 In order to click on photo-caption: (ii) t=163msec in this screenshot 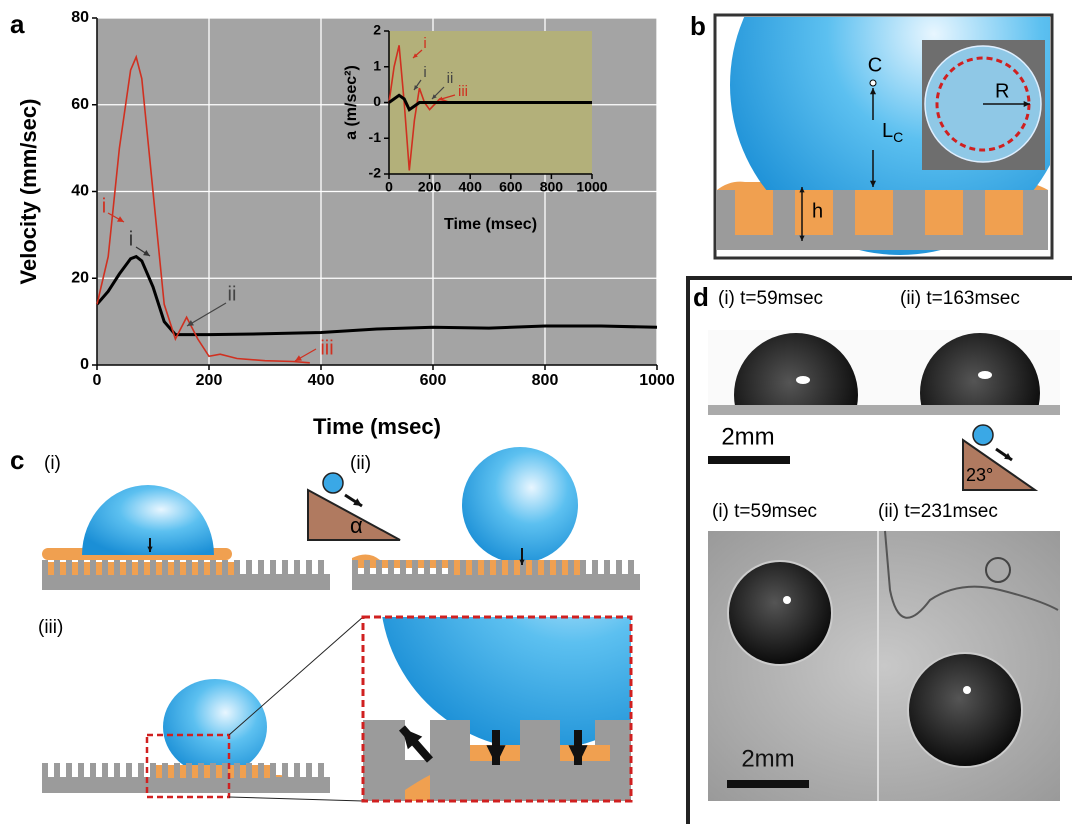, I will do `click(960, 298)`.